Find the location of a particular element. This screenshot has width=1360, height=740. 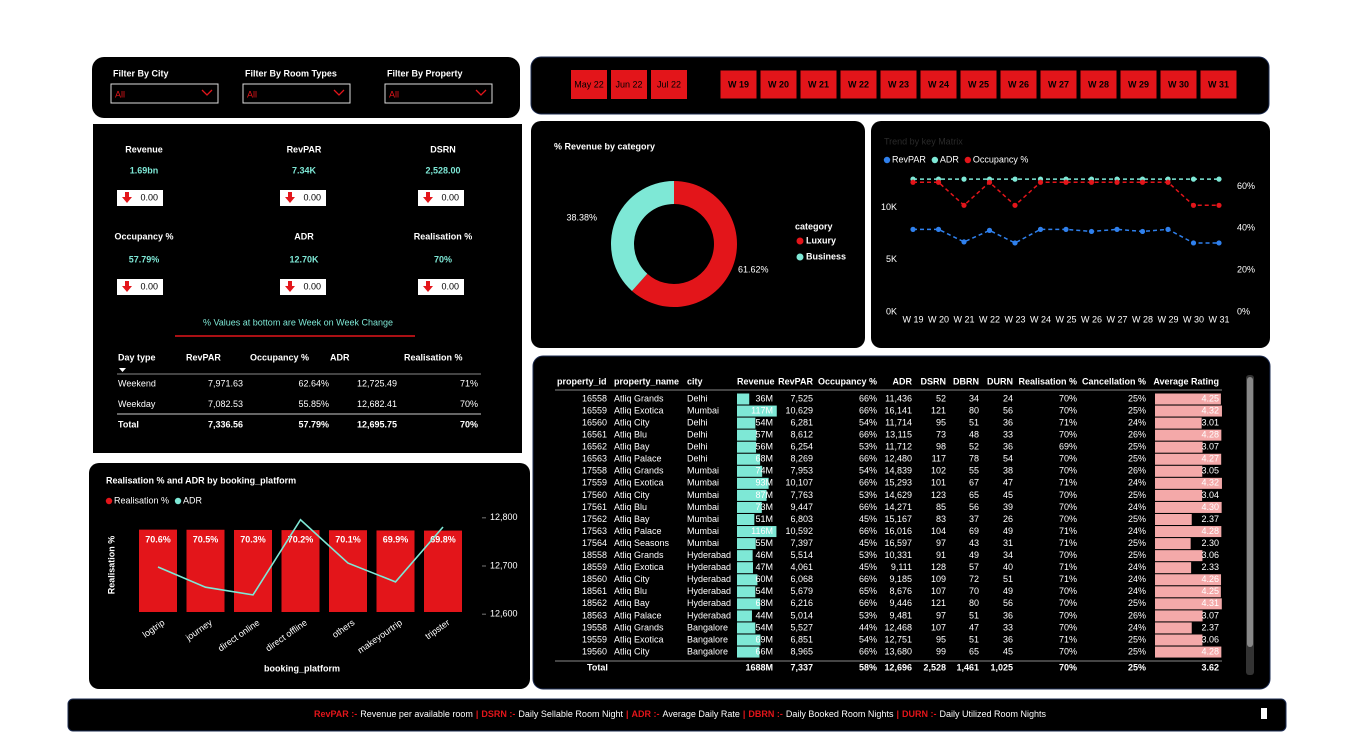

table-cell: 36M is located at coordinates (764, 398).